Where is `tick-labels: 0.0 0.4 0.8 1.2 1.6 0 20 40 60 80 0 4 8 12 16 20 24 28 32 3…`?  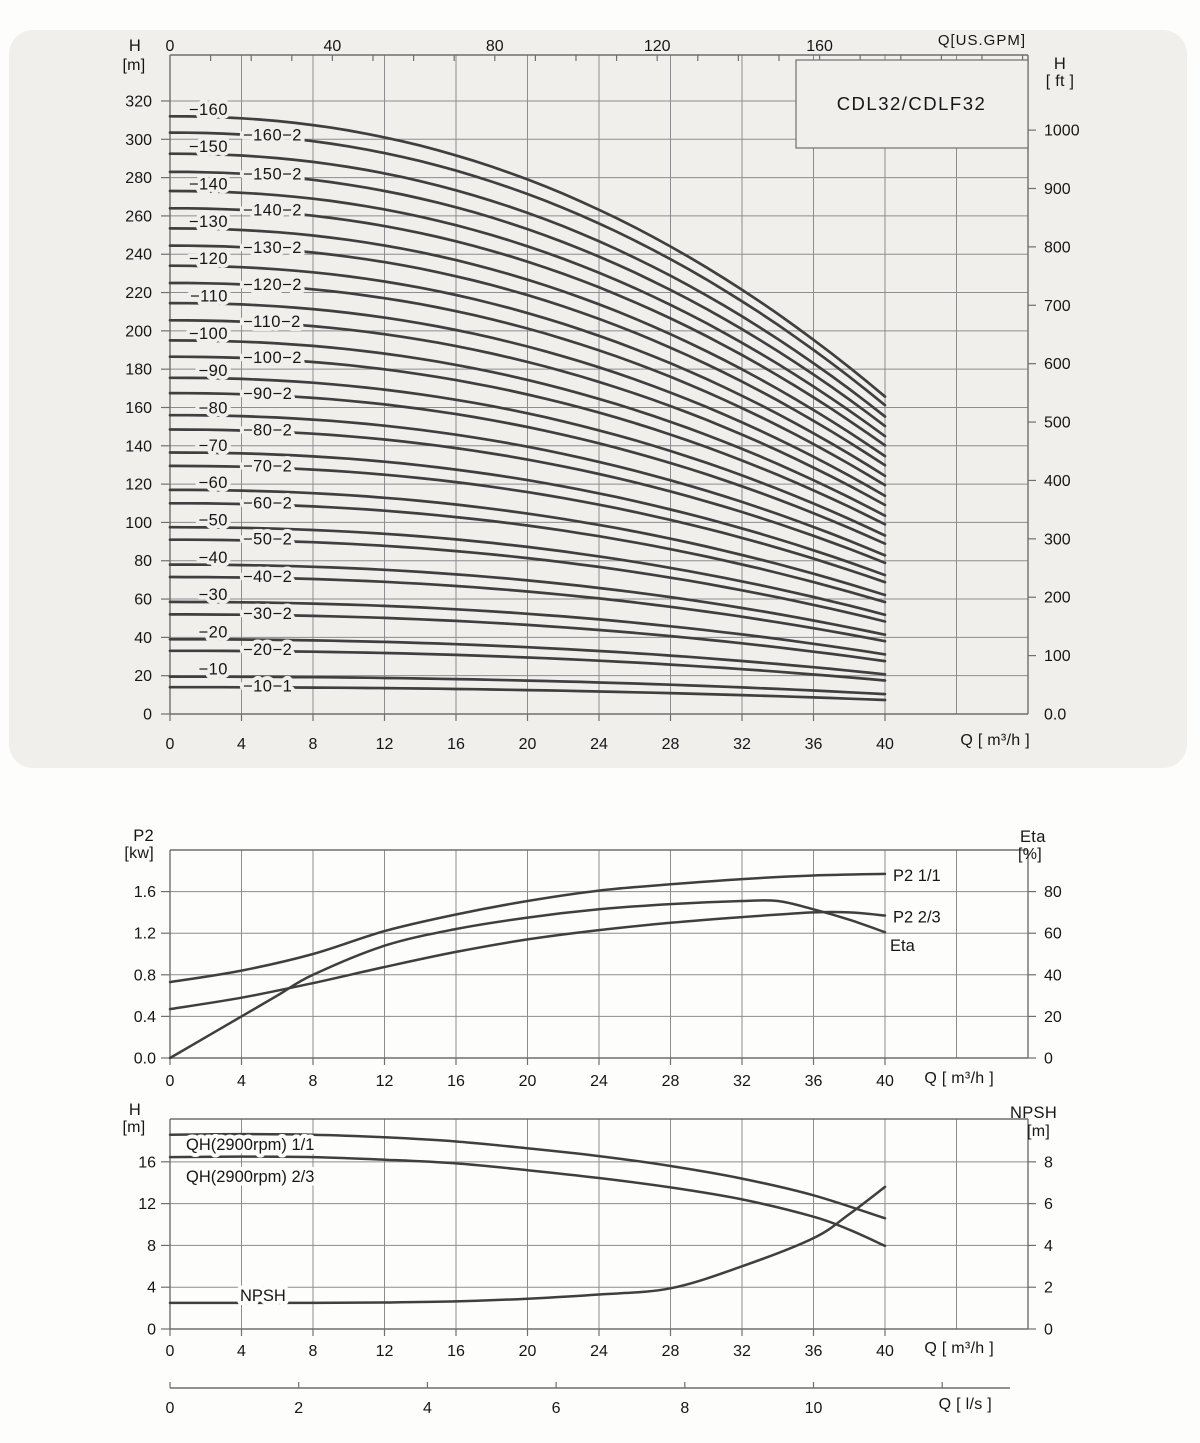
tick-labels: 0.0 0.4 0.8 1.2 1.6 0 20 40 60 80 0 4 8 12 16 20 24 28 32 3… is located at coordinates (598, 987).